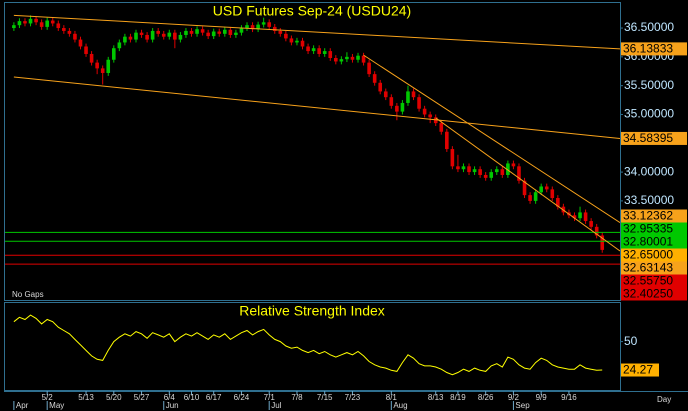 This screenshot has width=688, height=411. I want to click on x-tick-label: 7/15, so click(325, 397).